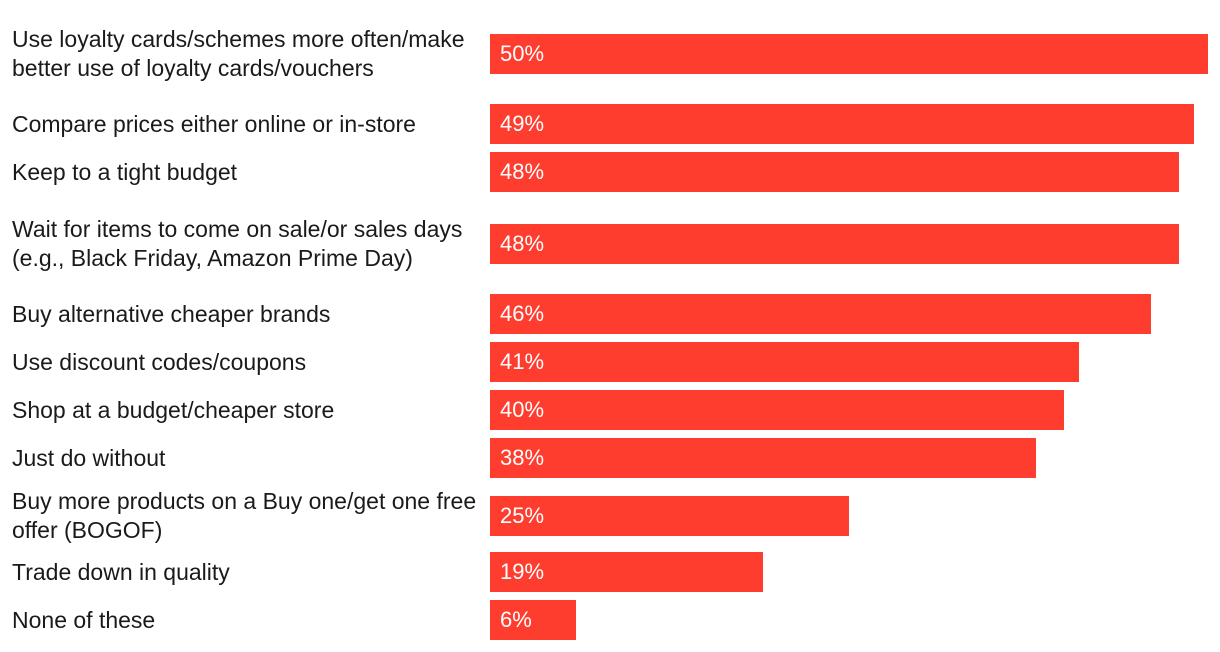  What do you see at coordinates (522, 515) in the screenshot?
I see `bar-value-label: 25%` at bounding box center [522, 515].